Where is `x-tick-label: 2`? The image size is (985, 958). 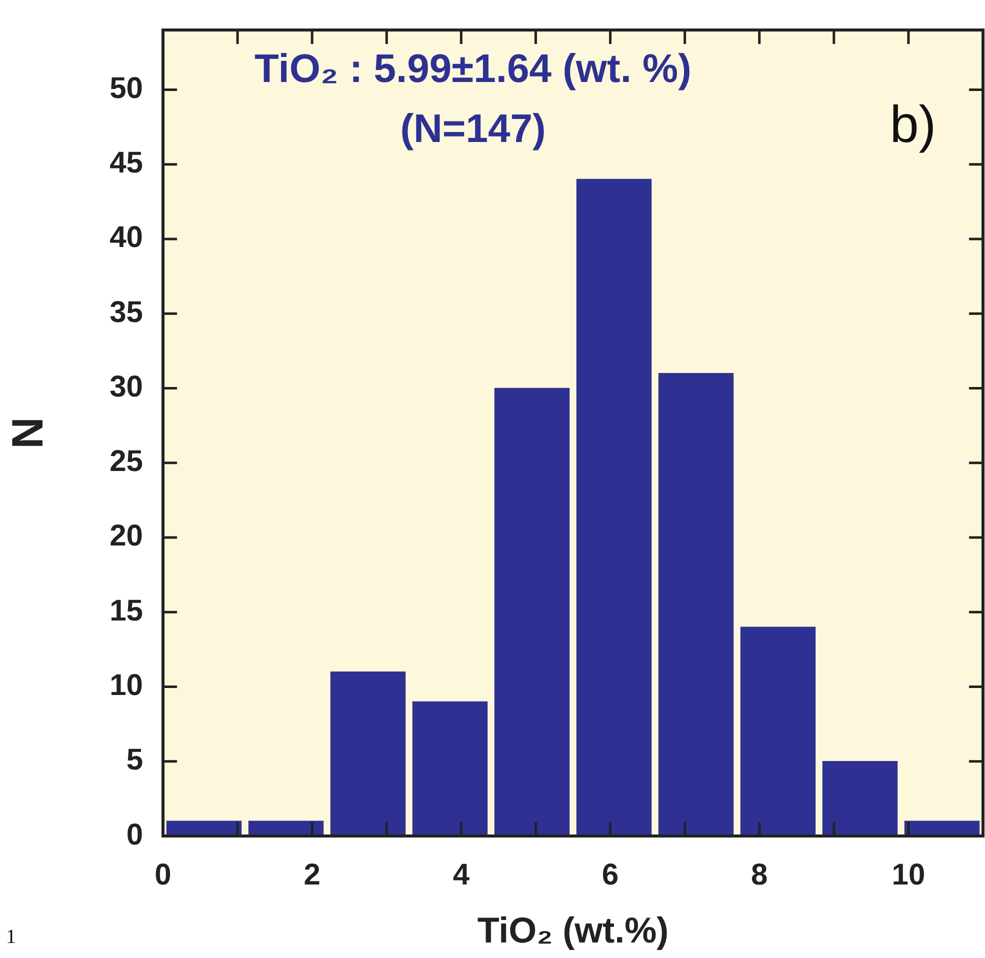
x-tick-label: 2 is located at coordinates (312, 875).